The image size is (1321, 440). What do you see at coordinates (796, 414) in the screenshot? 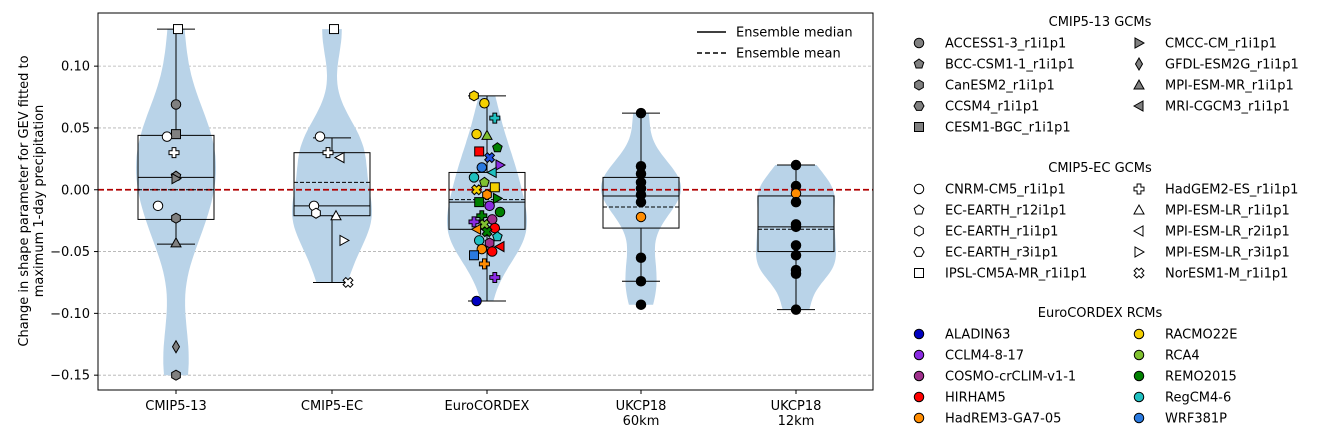
I see `x-tick-label: UKCP18 12km` at bounding box center [796, 414].